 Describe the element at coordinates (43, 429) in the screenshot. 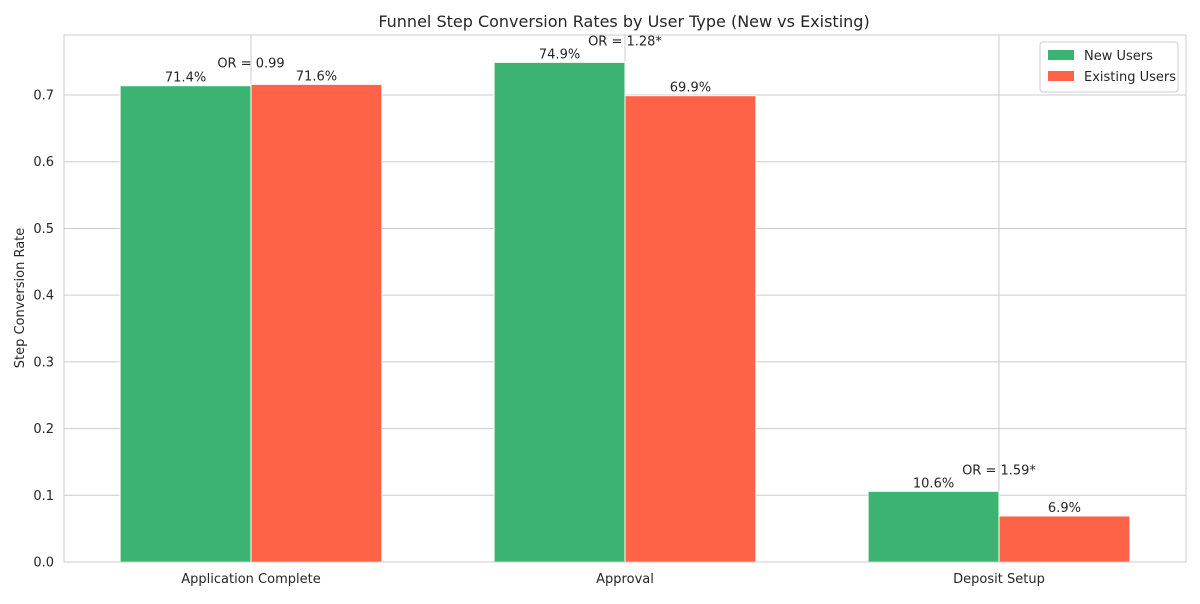

I see `y-tick-label: 0.2` at that location.